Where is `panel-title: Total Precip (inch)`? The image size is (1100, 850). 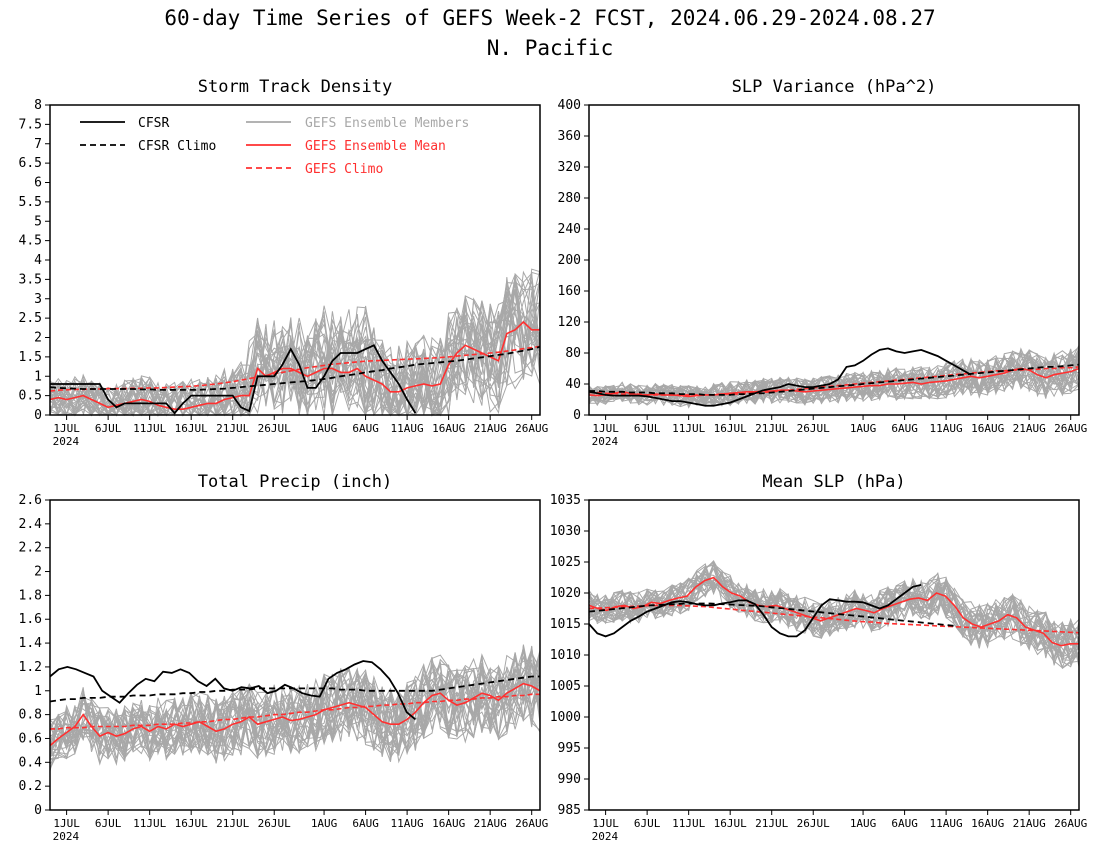
panel-title: Total Precip (inch) is located at coordinates (295, 482).